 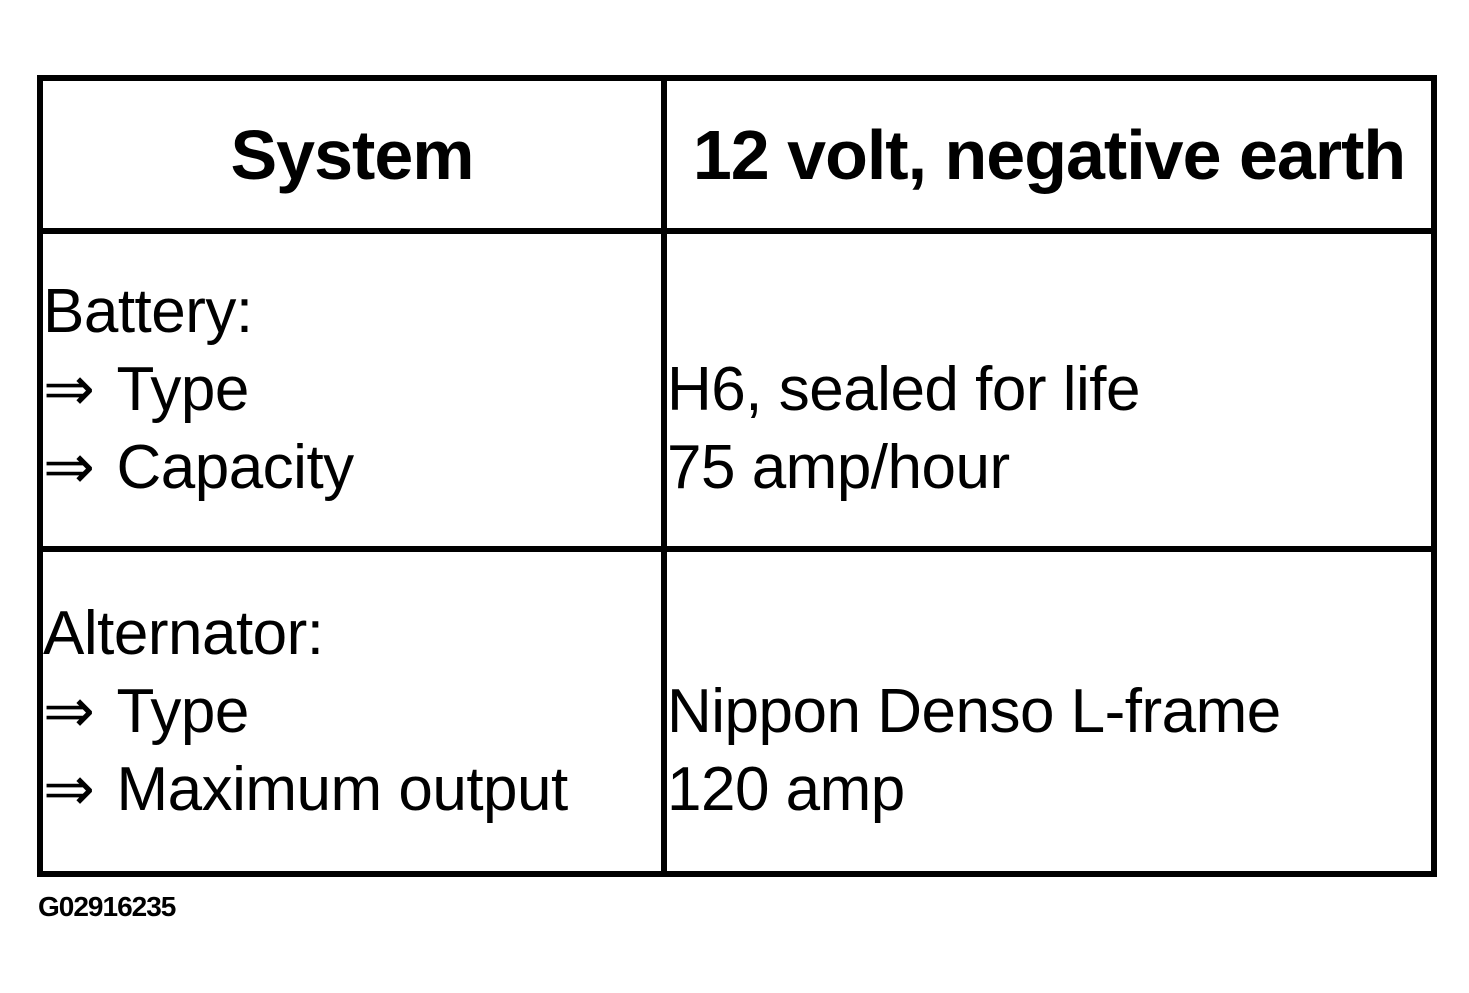 I want to click on battery-label-cell: Battery: ⇒ Type ⇒ Capacity, so click(x=352, y=390).